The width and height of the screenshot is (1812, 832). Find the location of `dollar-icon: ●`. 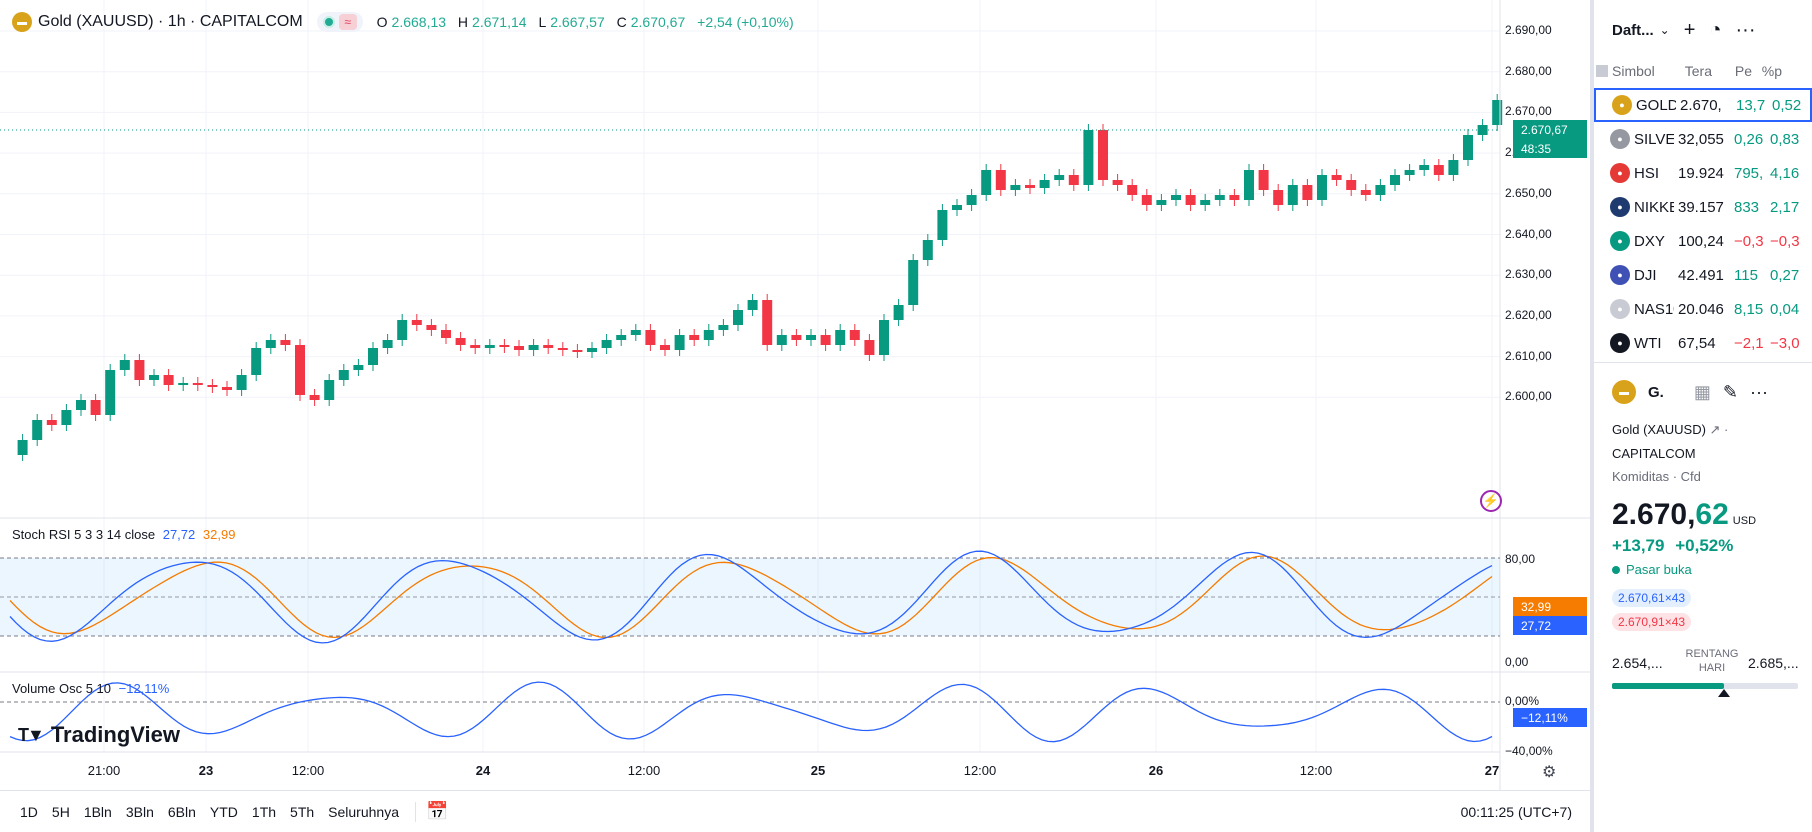

dollar-icon: ● is located at coordinates (1620, 241).